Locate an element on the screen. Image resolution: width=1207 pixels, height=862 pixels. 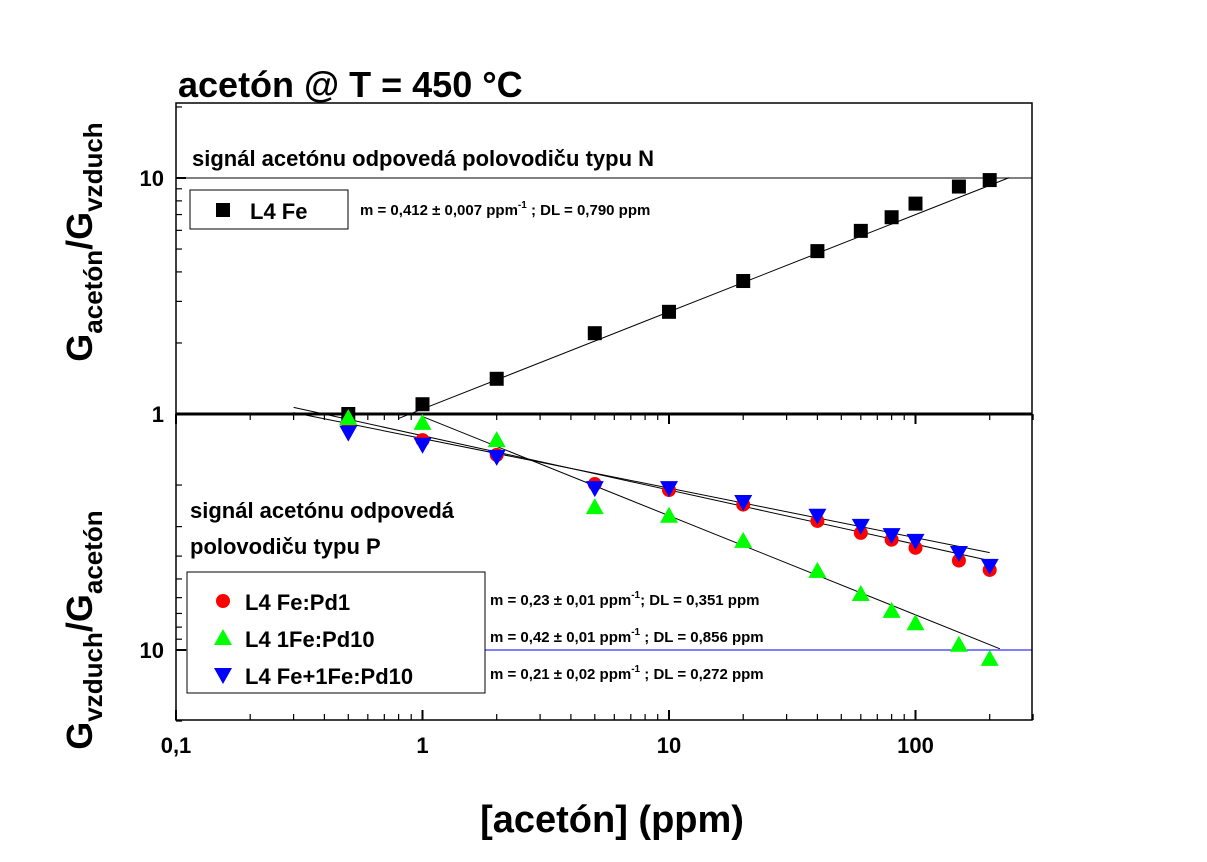
fit-annotation: m = 0,412 ± 0,007 ppm-1 ; DL = 0,790 ppm is located at coordinates (505, 209).